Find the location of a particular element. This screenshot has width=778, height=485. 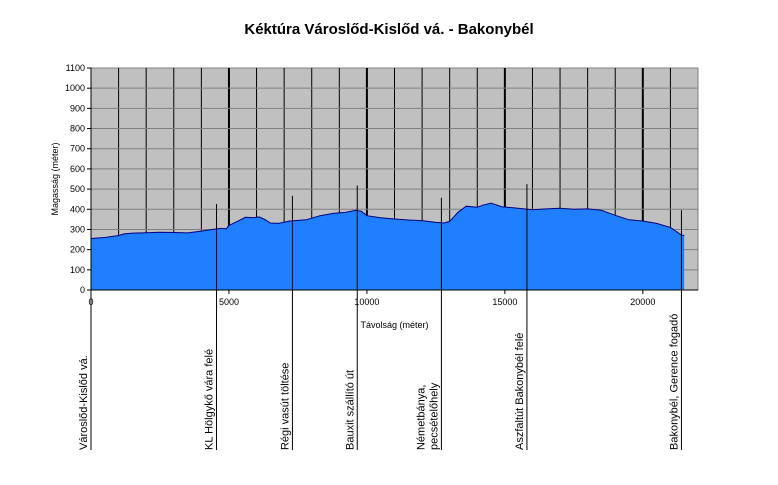

waypoint-label: KL Hölgykő vára felé is located at coordinates (210, 399).